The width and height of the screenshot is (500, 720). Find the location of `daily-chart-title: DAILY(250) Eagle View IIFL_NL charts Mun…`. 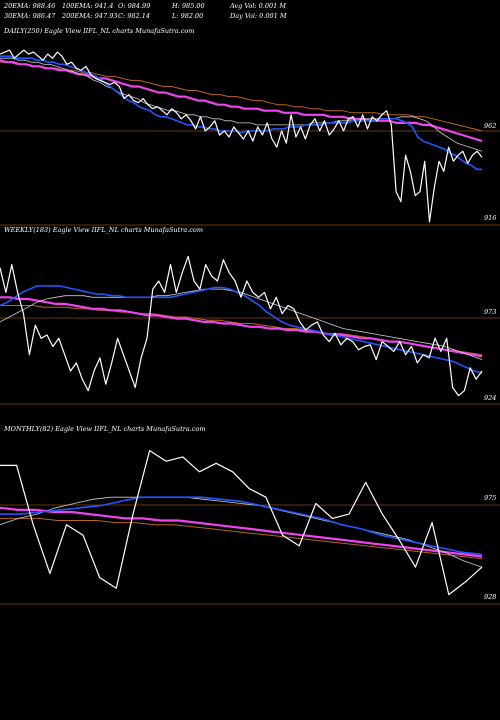

daily-chart-title: DAILY(250) Eagle View IIFL_NL charts Mun… is located at coordinates (99, 31).